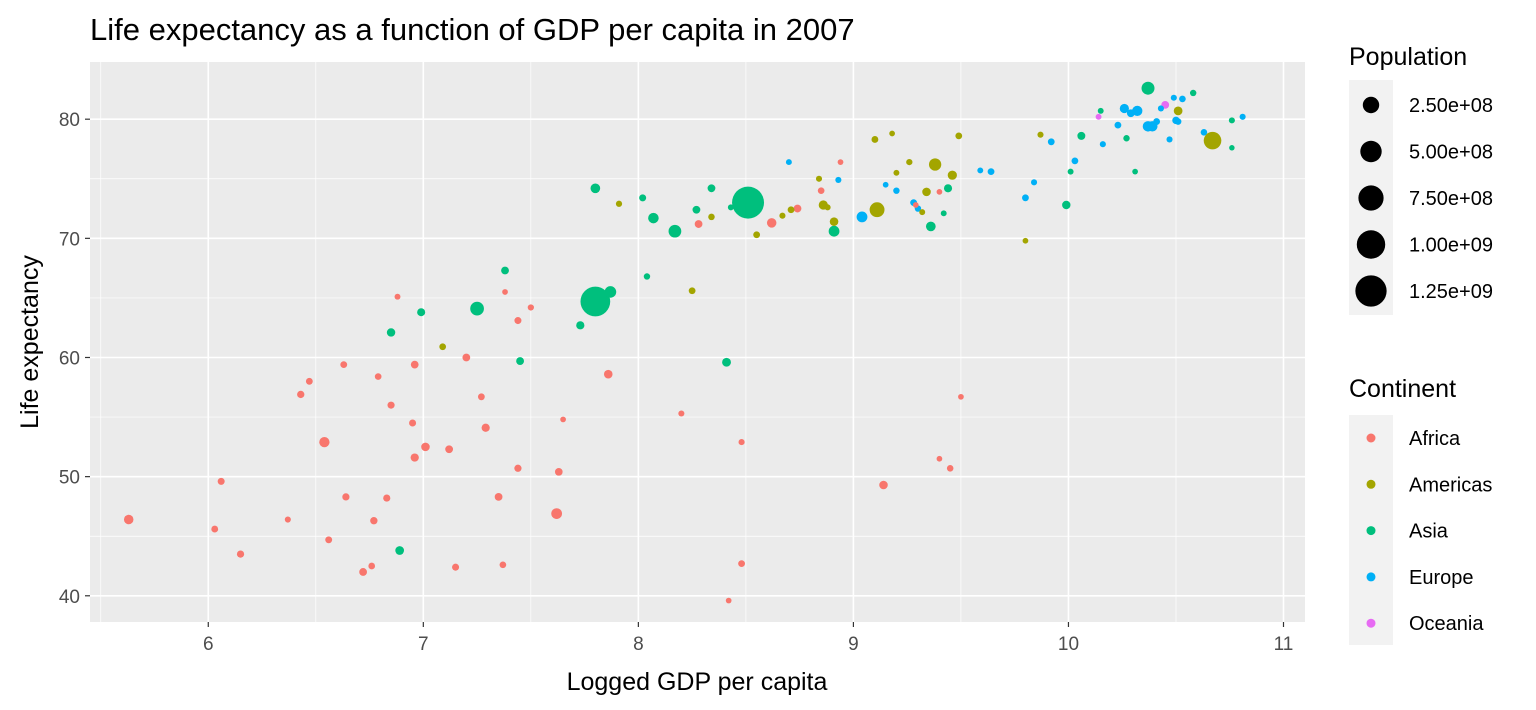  Describe the element at coordinates (1451, 153) in the screenshot. I see `population-legend-label: 5.00e+08` at that location.